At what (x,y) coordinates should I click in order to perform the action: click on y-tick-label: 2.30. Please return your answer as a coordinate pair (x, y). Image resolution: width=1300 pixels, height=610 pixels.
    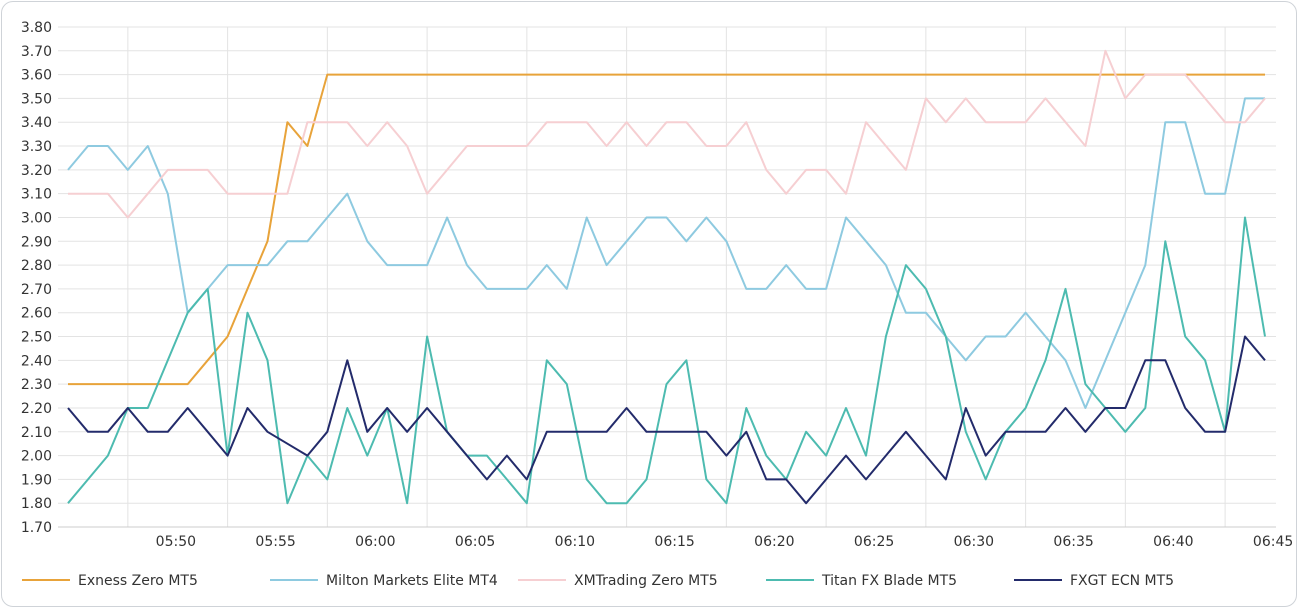
    Looking at the image, I should click on (36, 385).